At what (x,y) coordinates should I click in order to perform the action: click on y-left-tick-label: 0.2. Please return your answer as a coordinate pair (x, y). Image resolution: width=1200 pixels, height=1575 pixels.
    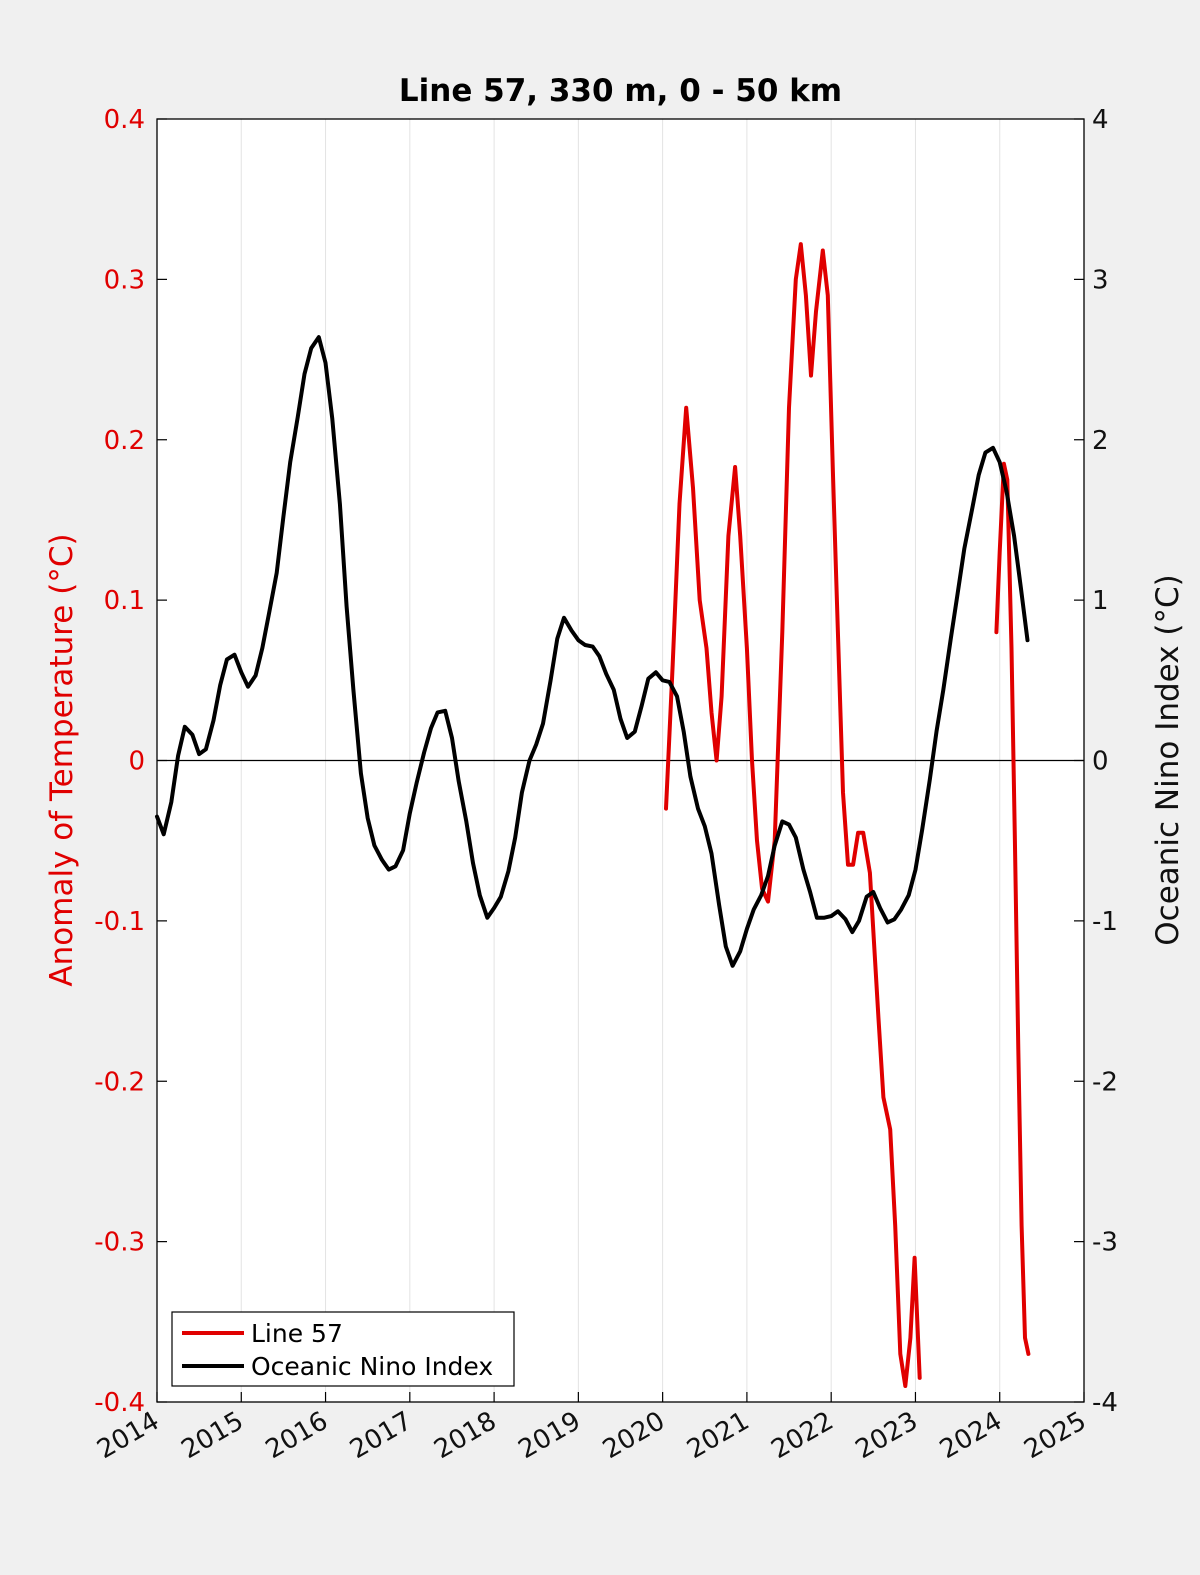
    Looking at the image, I should click on (124, 441).